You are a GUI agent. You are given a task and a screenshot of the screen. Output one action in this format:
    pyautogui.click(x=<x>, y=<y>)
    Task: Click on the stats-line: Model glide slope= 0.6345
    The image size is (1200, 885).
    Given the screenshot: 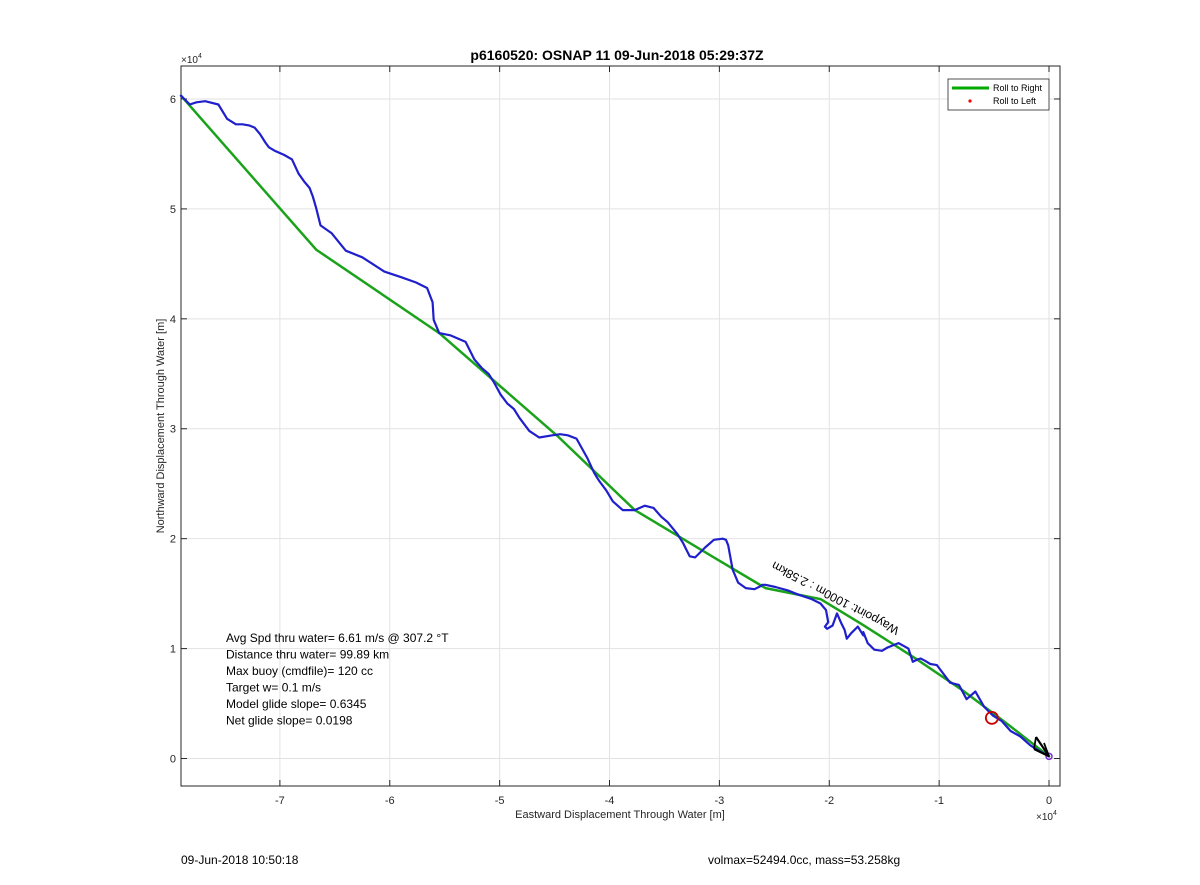 What is the action you would take?
    pyautogui.click(x=296, y=704)
    